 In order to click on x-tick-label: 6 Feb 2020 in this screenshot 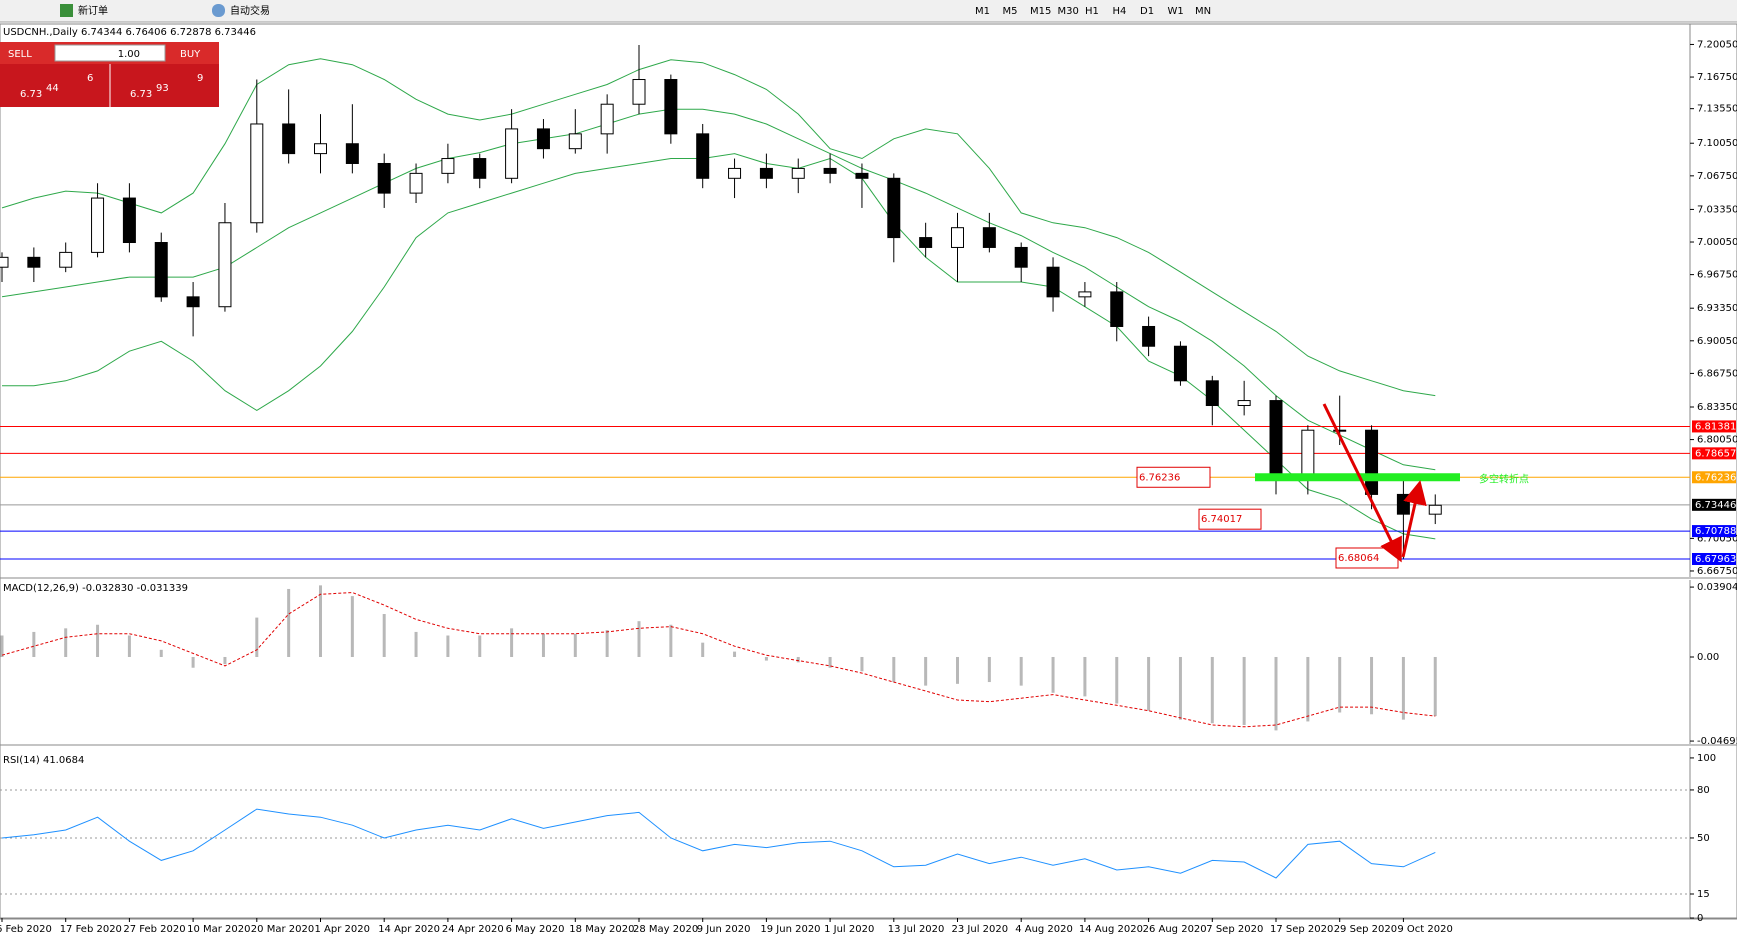, I will do `click(26, 929)`.